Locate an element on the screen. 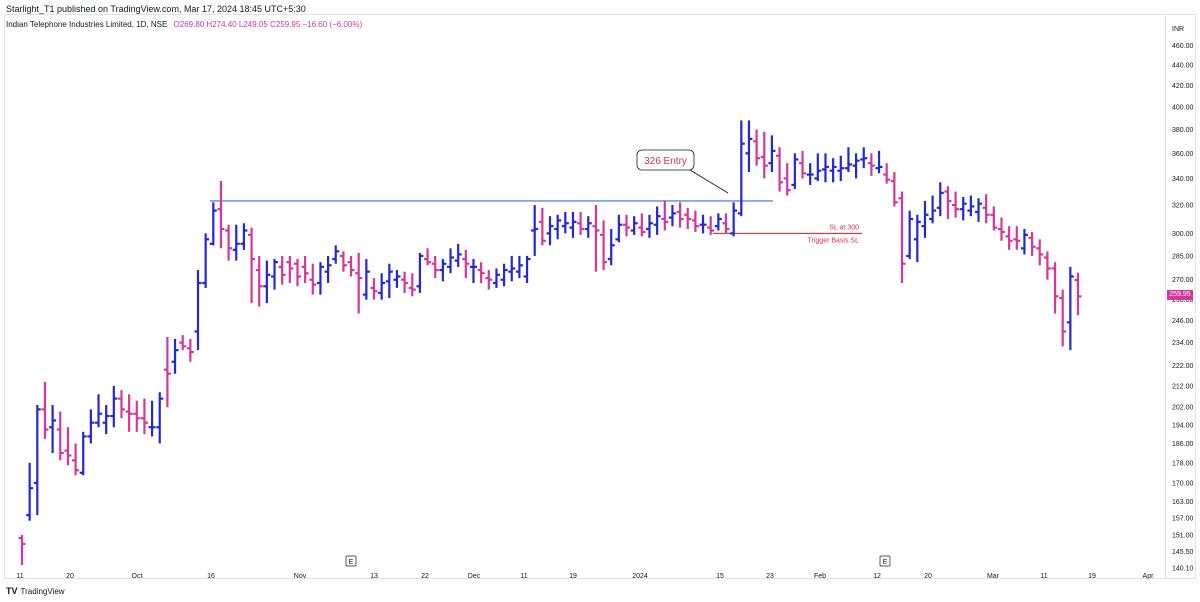 The image size is (1200, 602). price-axis is located at coordinates (1181, 296).